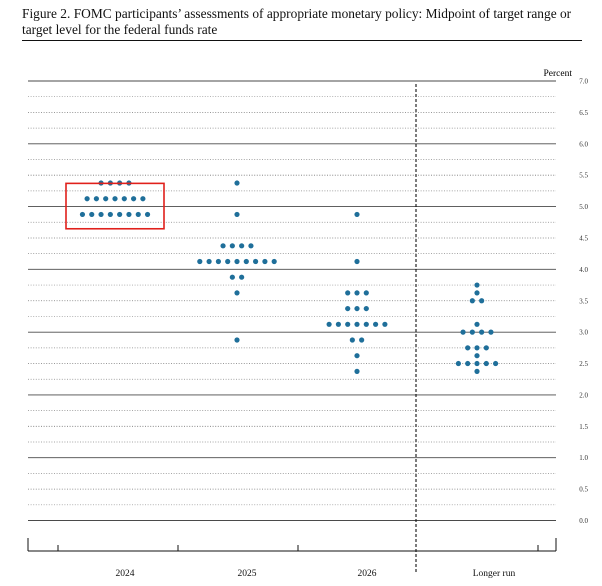  What do you see at coordinates (367, 574) in the screenshot?
I see `x-category-label: 2026` at bounding box center [367, 574].